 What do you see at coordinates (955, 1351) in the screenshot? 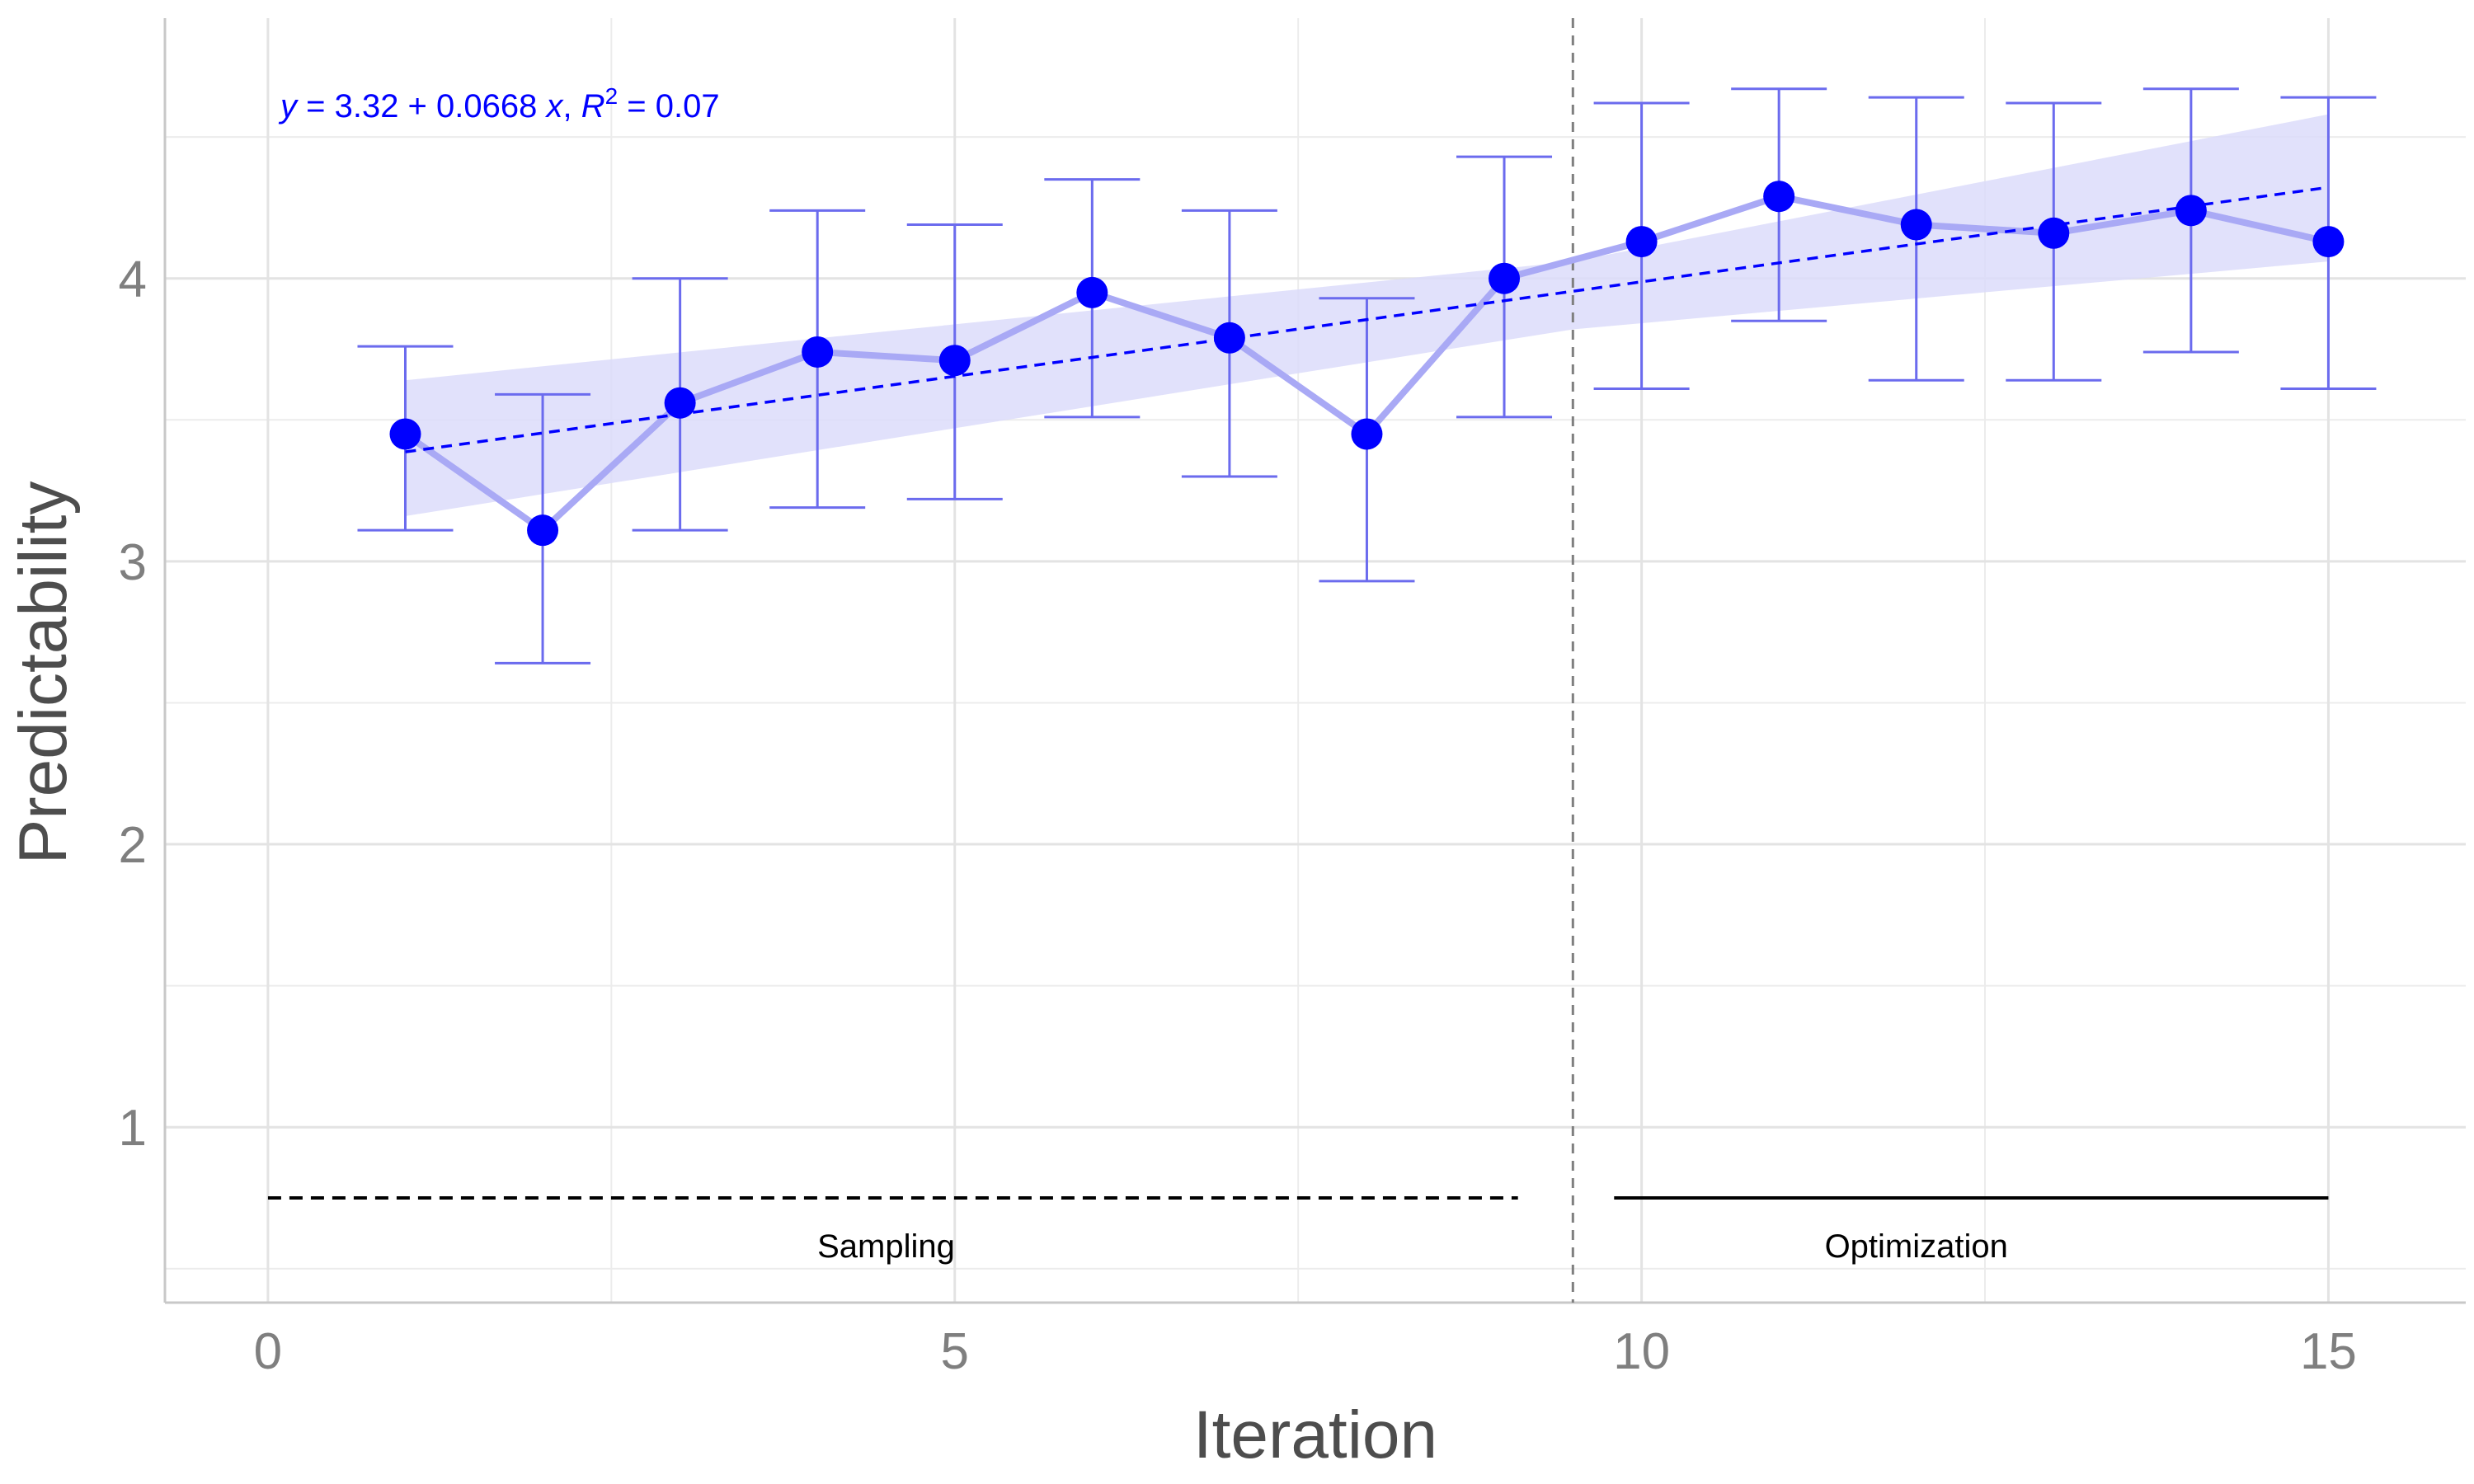
I see `x-tick-label: 5` at bounding box center [955, 1351].